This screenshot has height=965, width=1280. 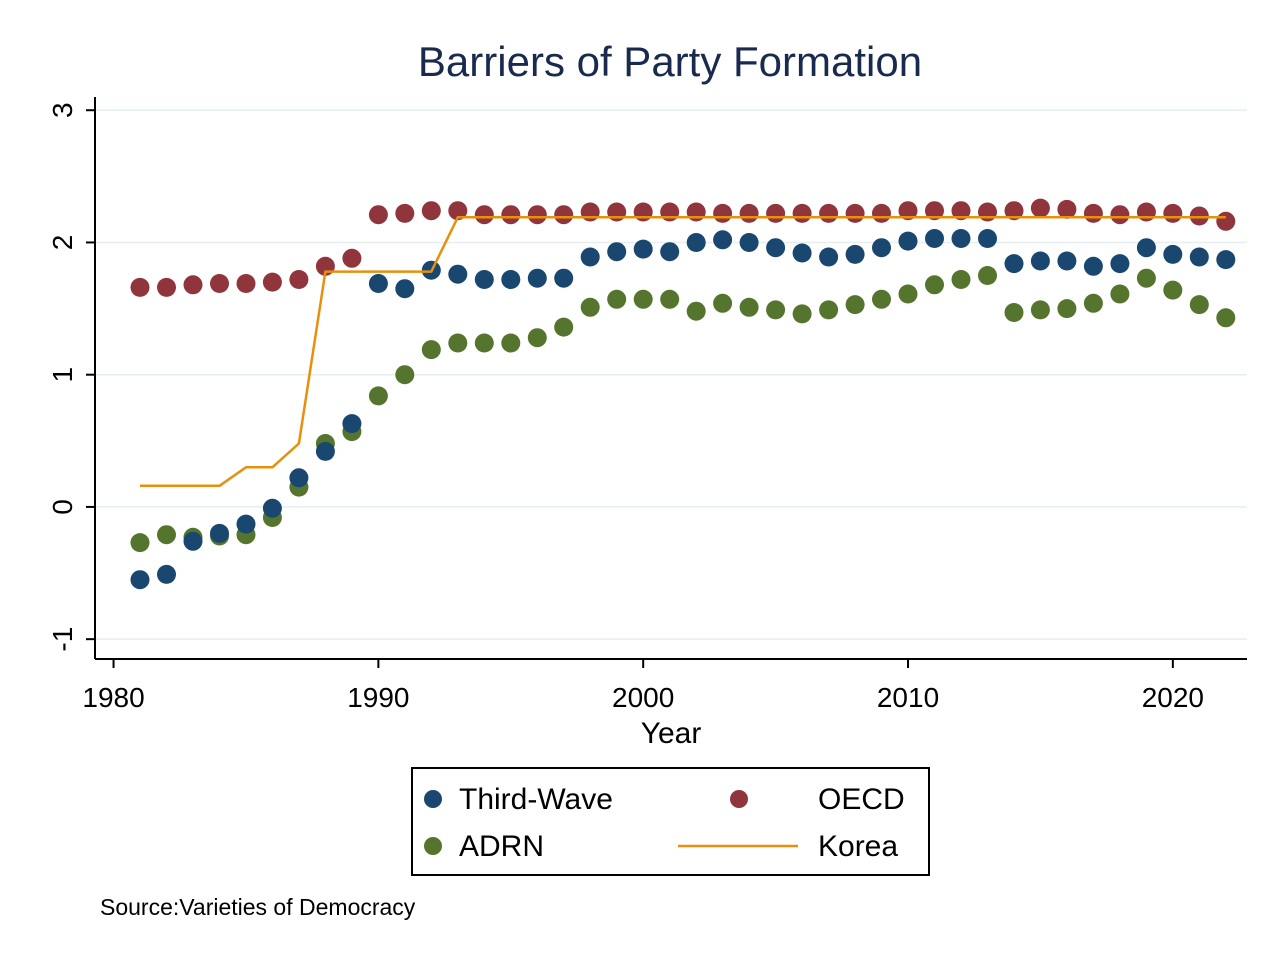 What do you see at coordinates (908, 697) in the screenshot?
I see `x-tick-label: 2010` at bounding box center [908, 697].